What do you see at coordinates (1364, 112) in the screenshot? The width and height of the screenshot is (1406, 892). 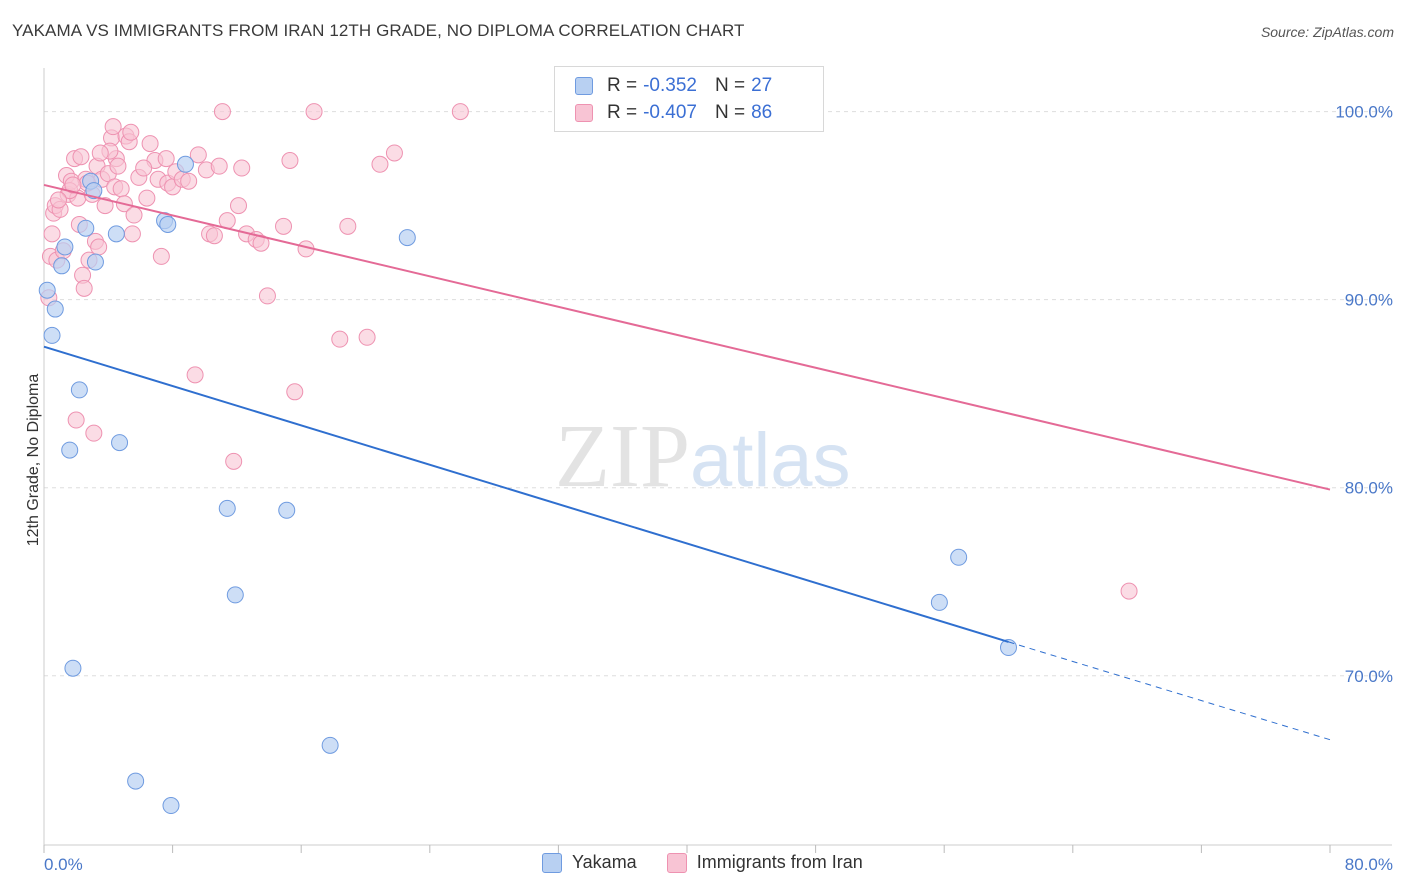 I see `y-tick-label: 100.0%` at bounding box center [1364, 112].